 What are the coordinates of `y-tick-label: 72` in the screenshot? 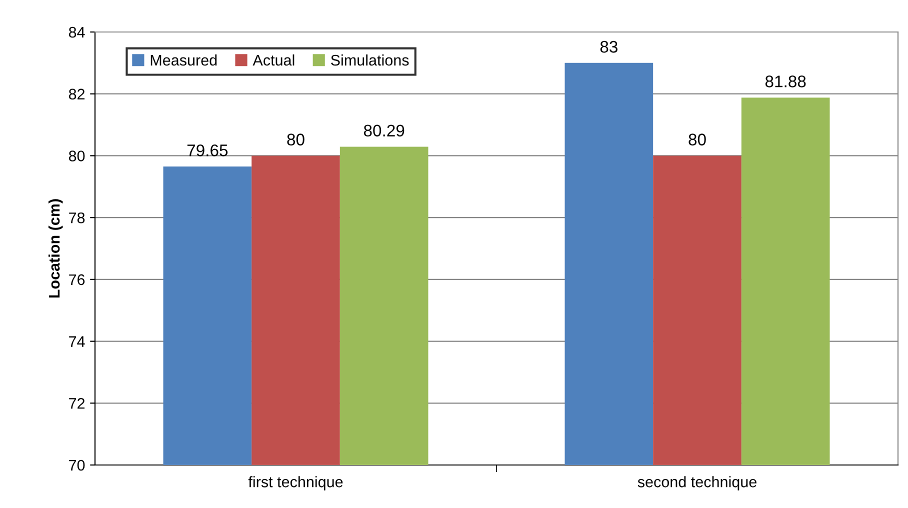 It's located at (77, 403).